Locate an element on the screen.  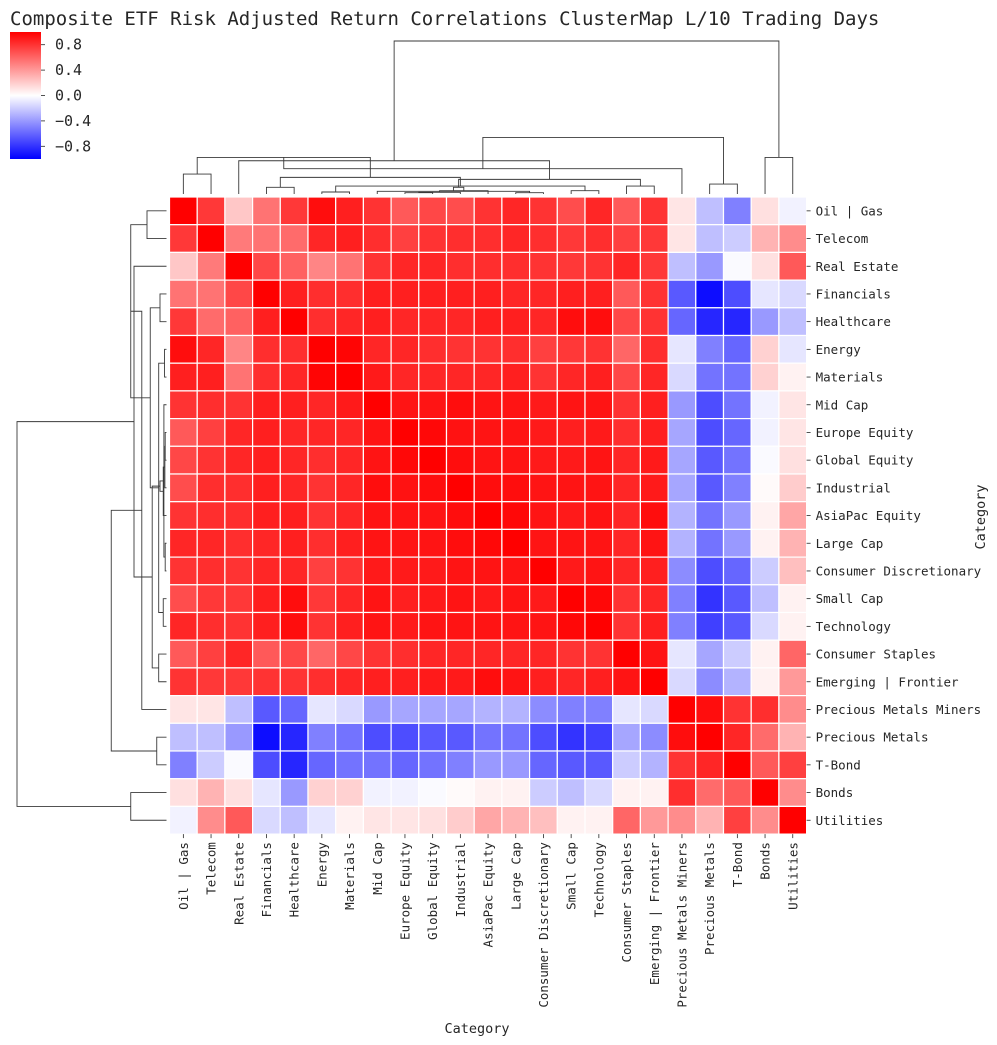
column-dendrogram is located at coordinates (488, 117).